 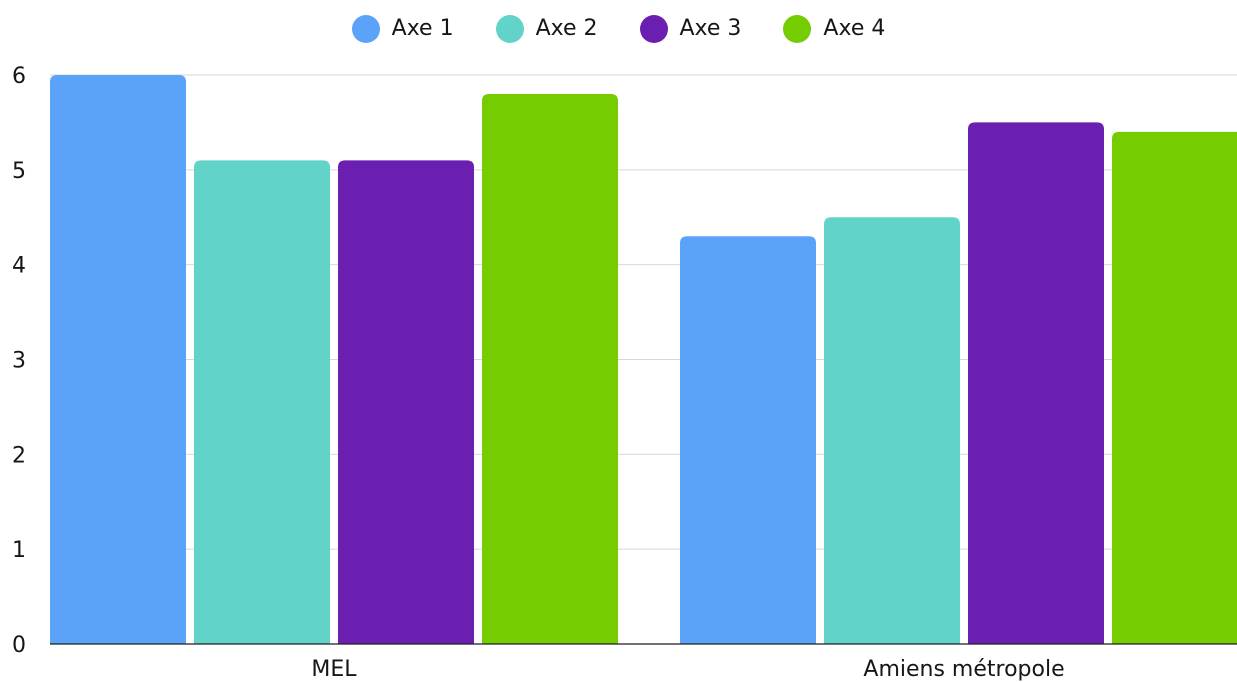 I want to click on legend-item-series-3: Axe 3, so click(x=690, y=29).